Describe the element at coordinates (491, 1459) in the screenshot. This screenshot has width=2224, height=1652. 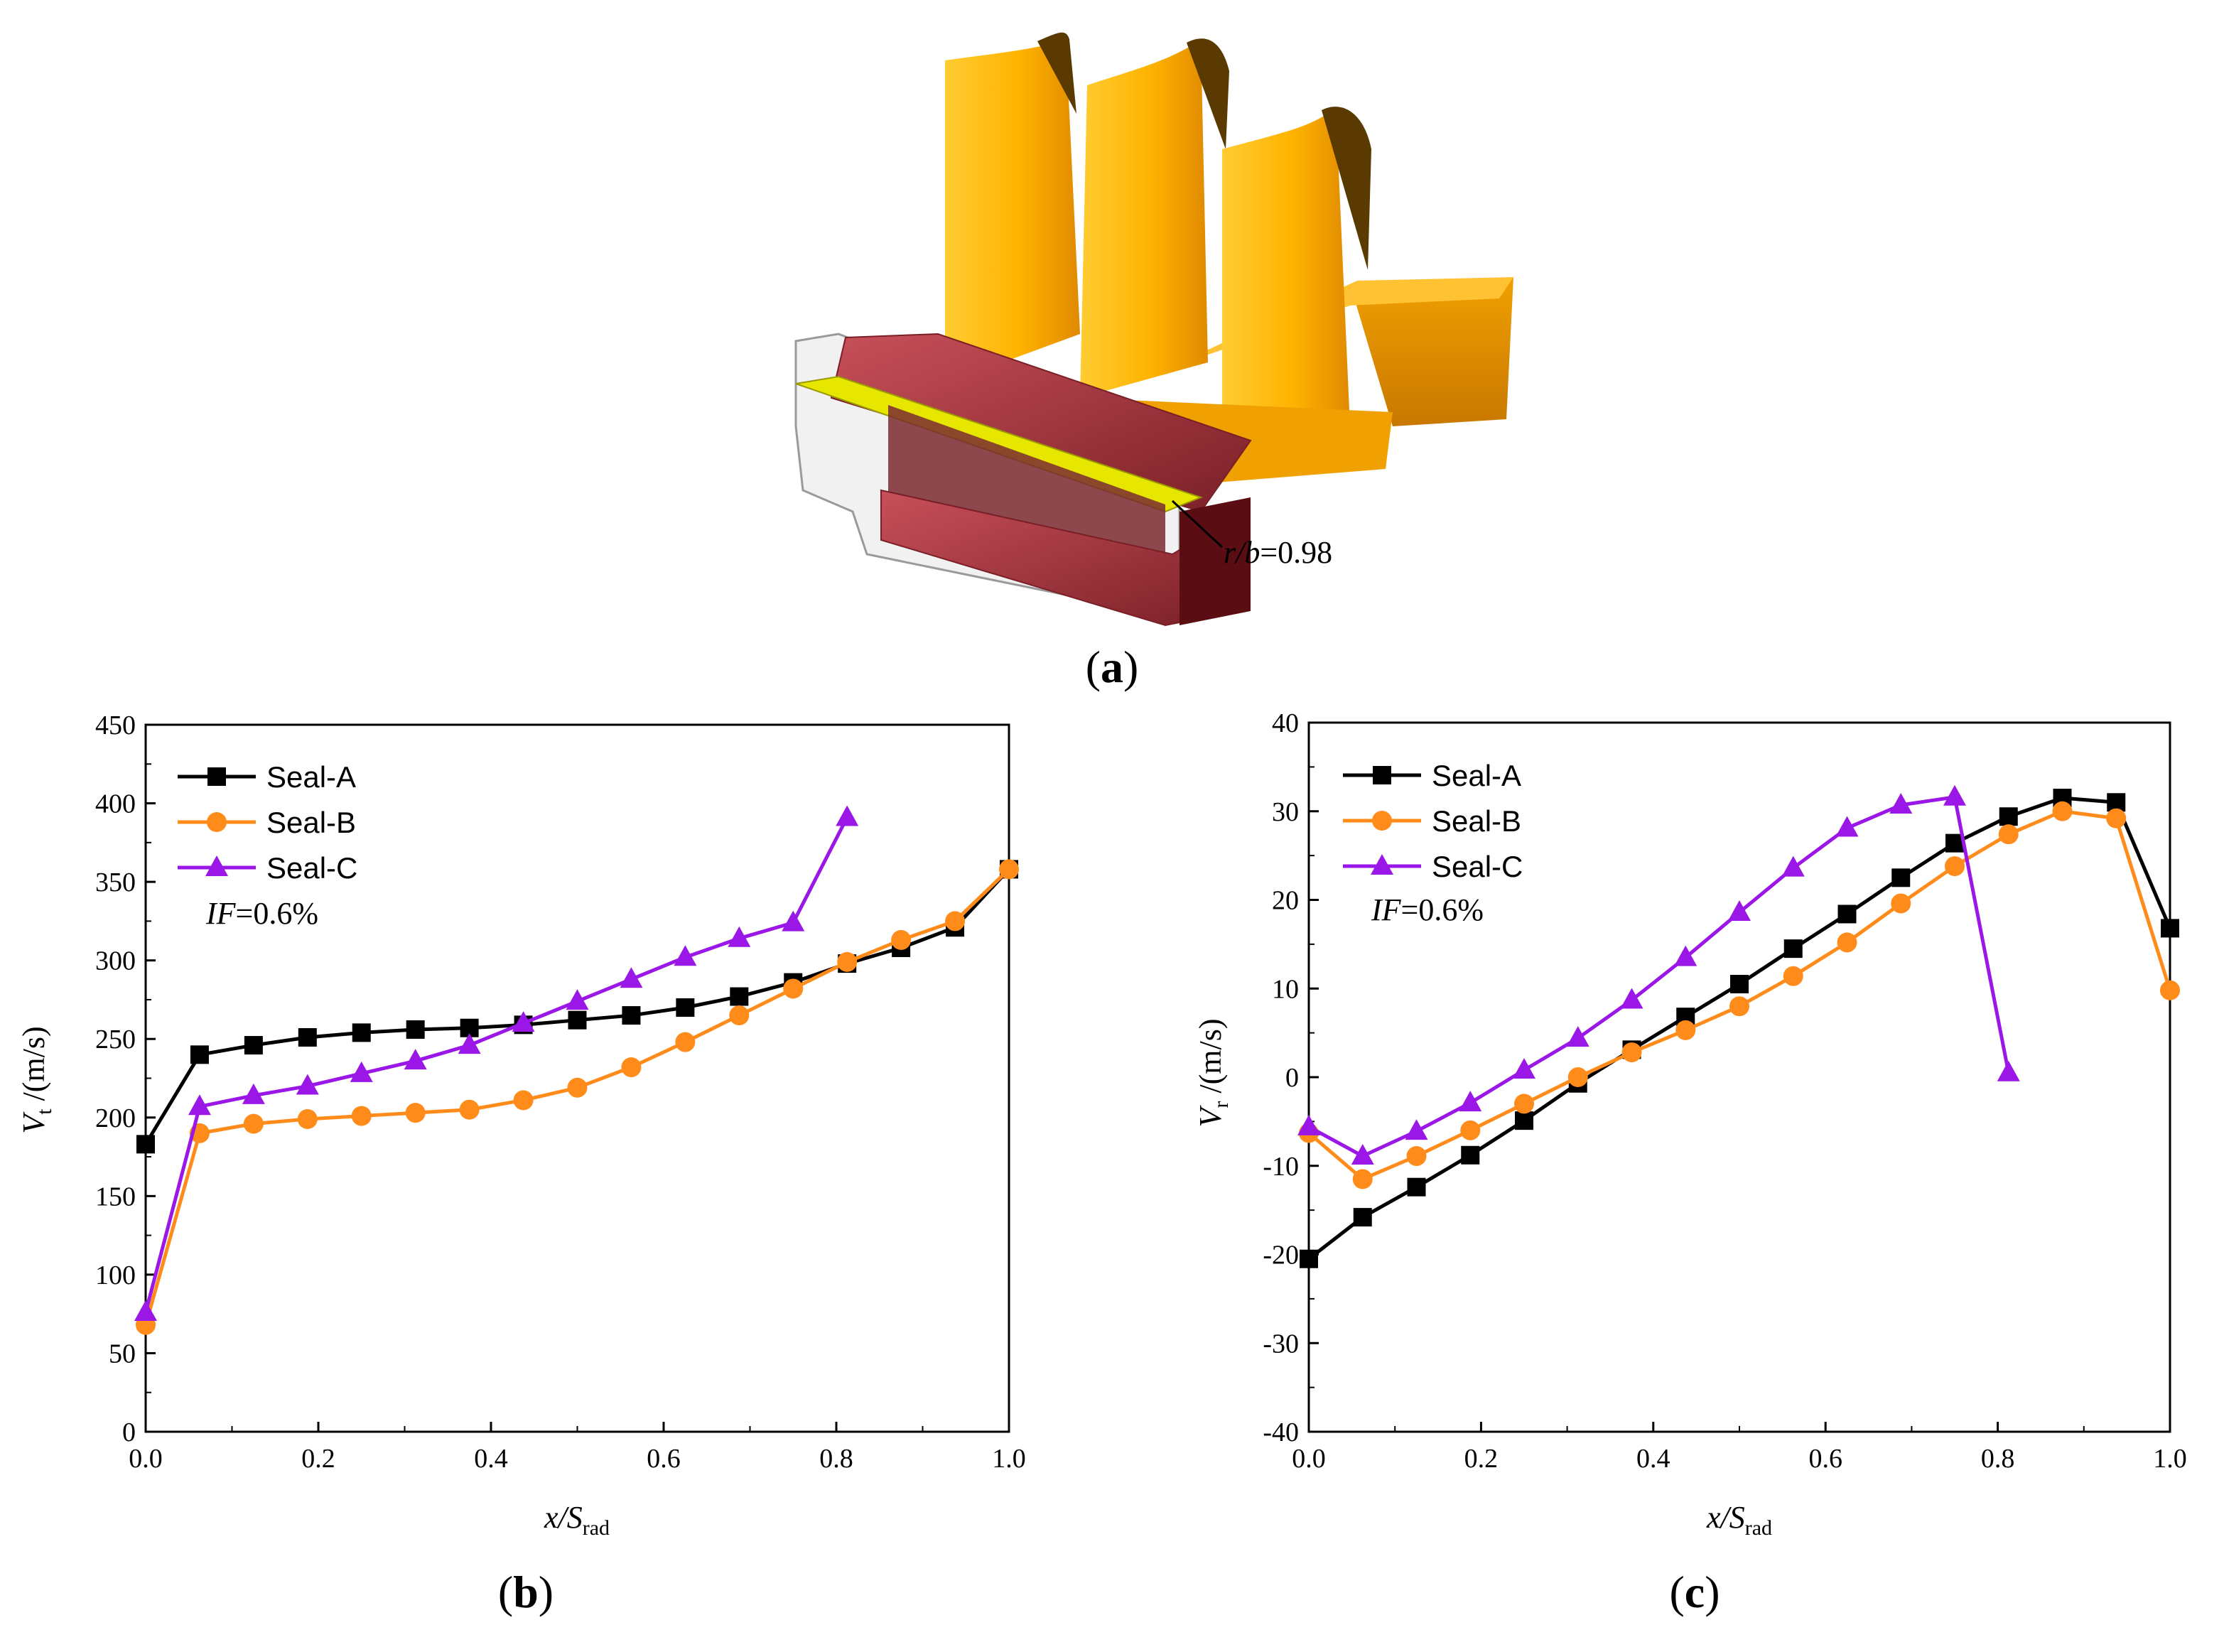
I see `x-tick-label: 0.4` at that location.